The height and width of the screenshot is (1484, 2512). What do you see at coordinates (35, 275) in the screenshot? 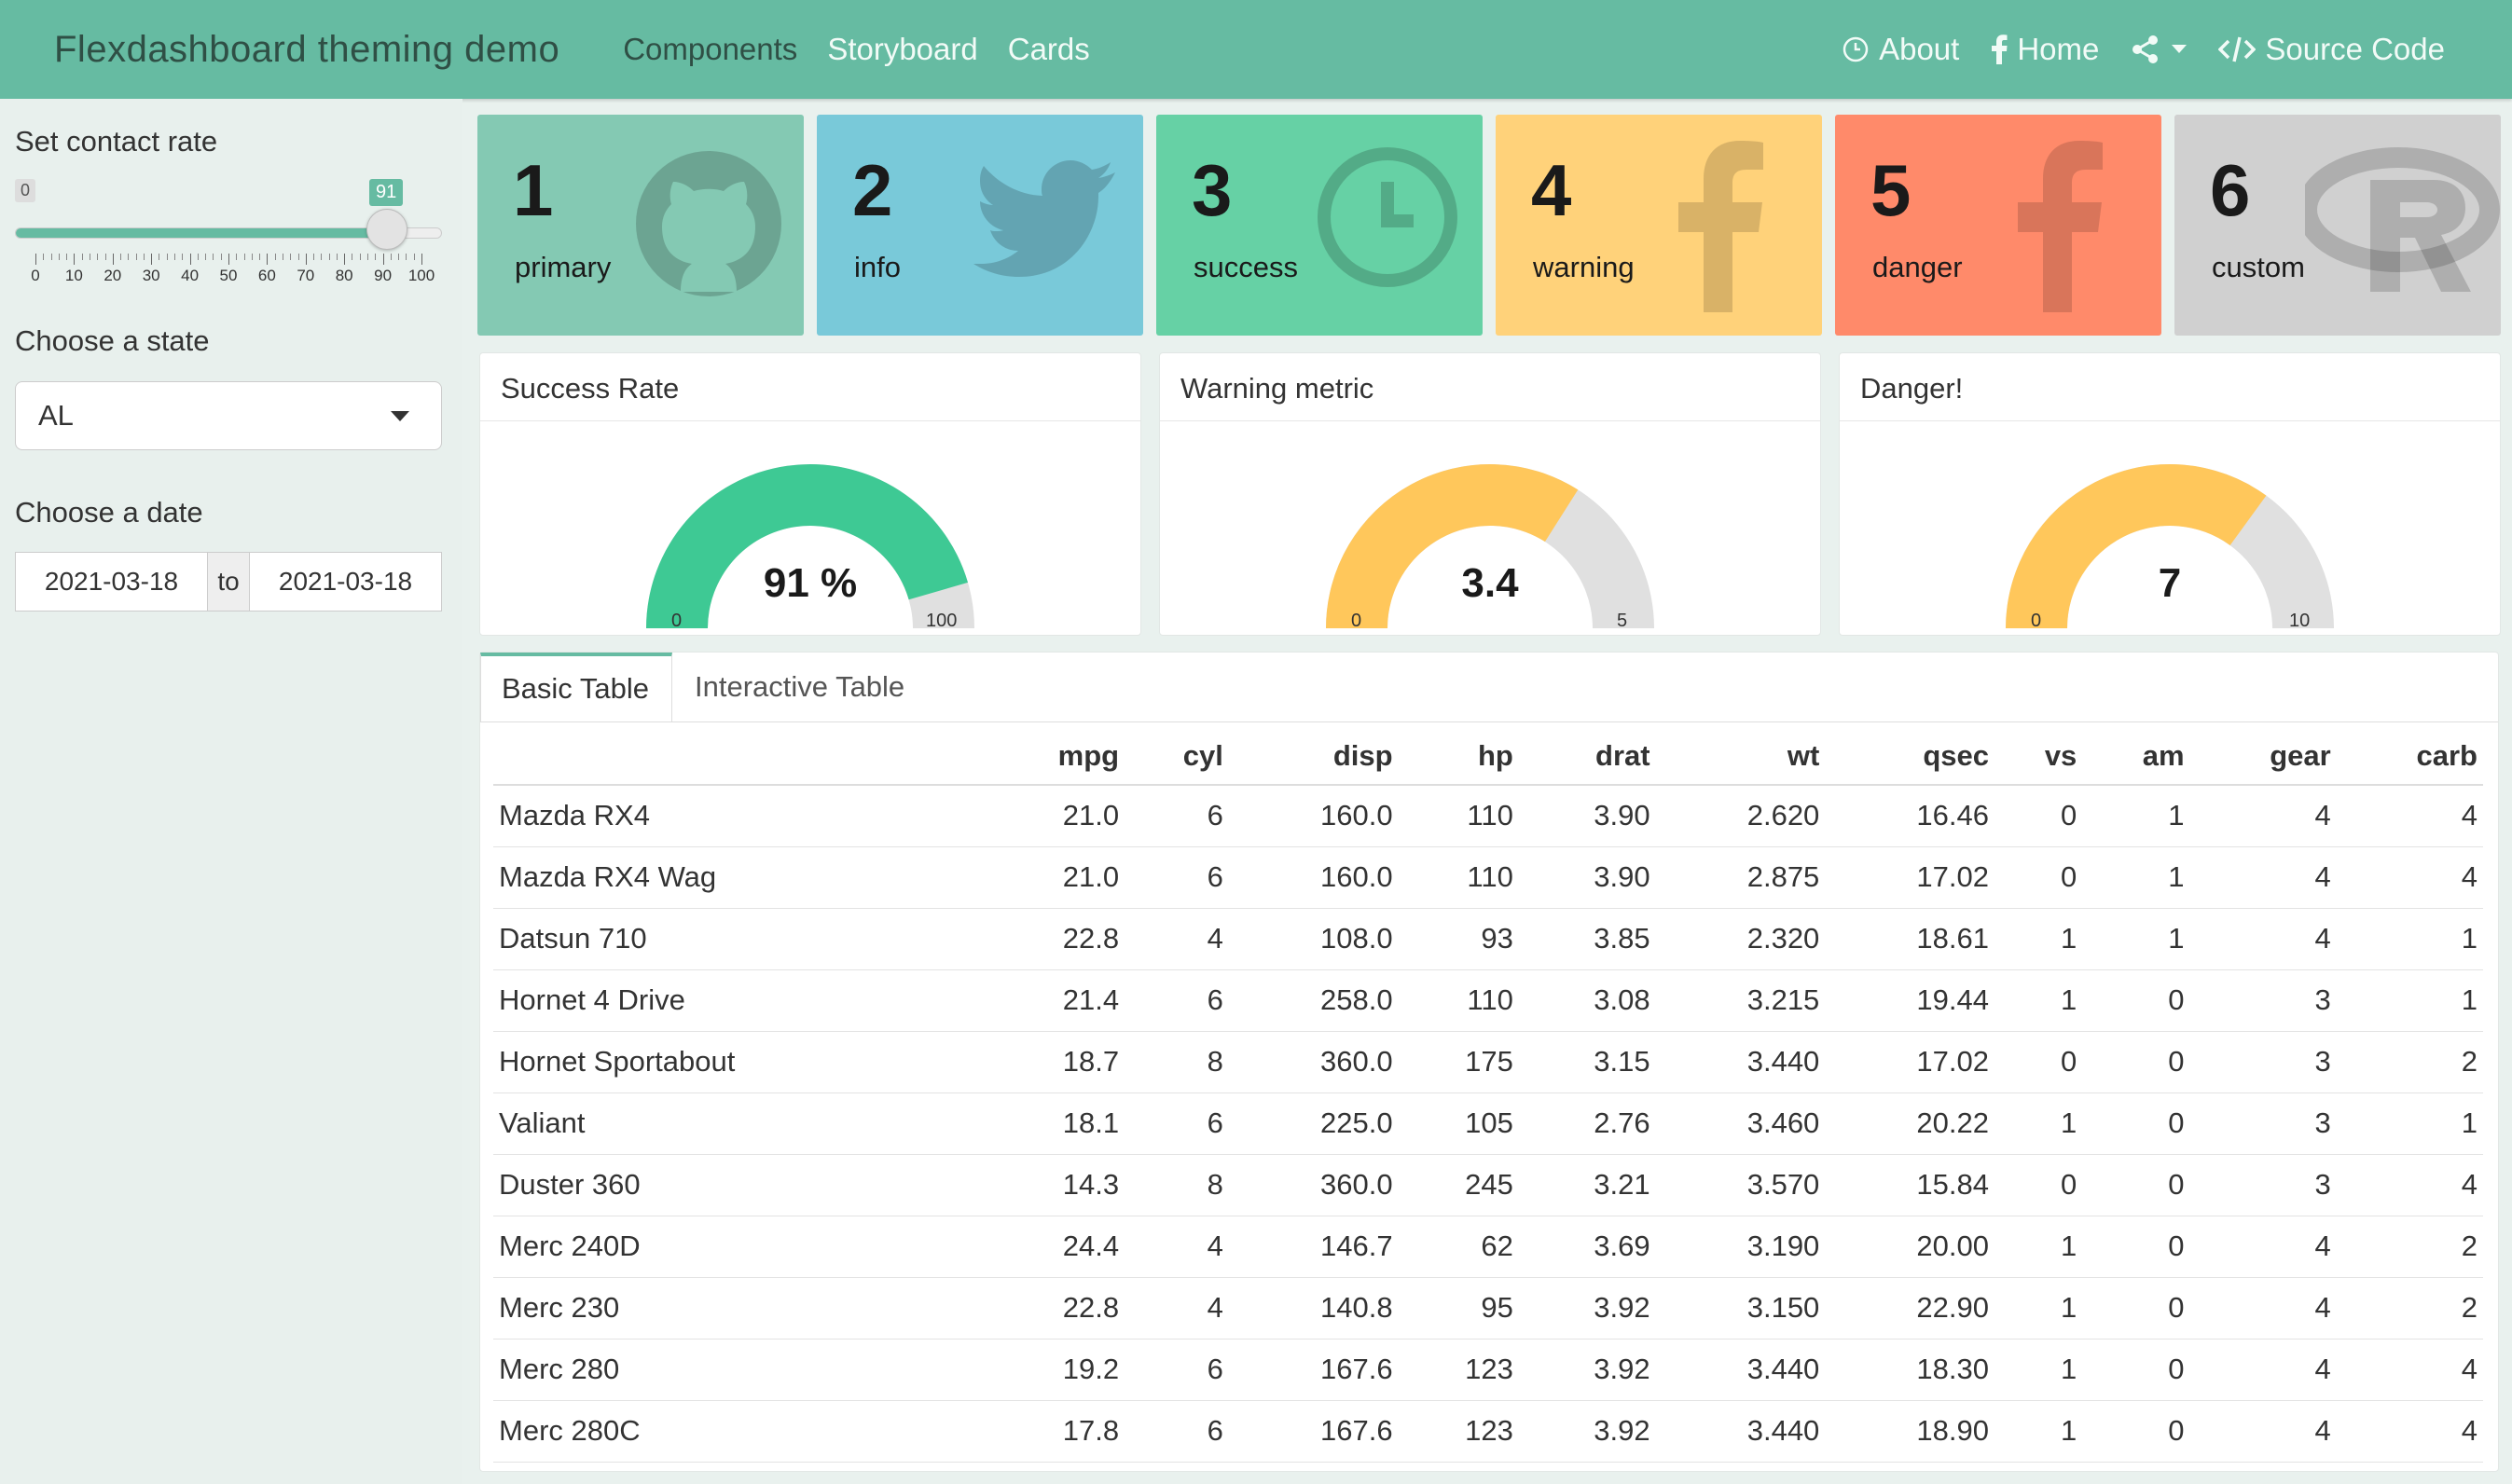
I see `slider-tick-label: 0` at bounding box center [35, 275].